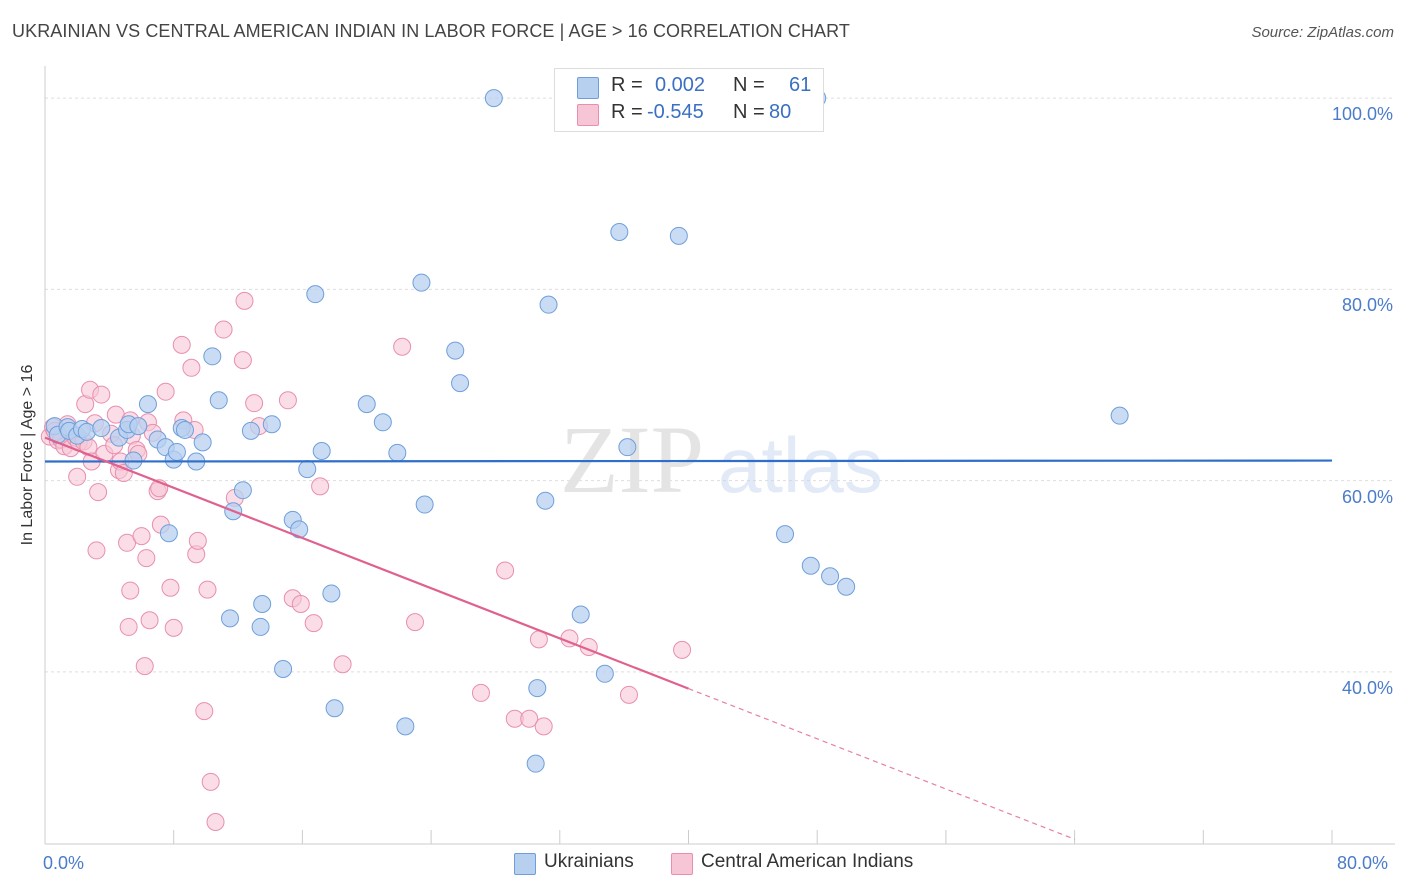  What do you see at coordinates (588, 88) in the screenshot?
I see `legend-swatch-blue` at bounding box center [588, 88].